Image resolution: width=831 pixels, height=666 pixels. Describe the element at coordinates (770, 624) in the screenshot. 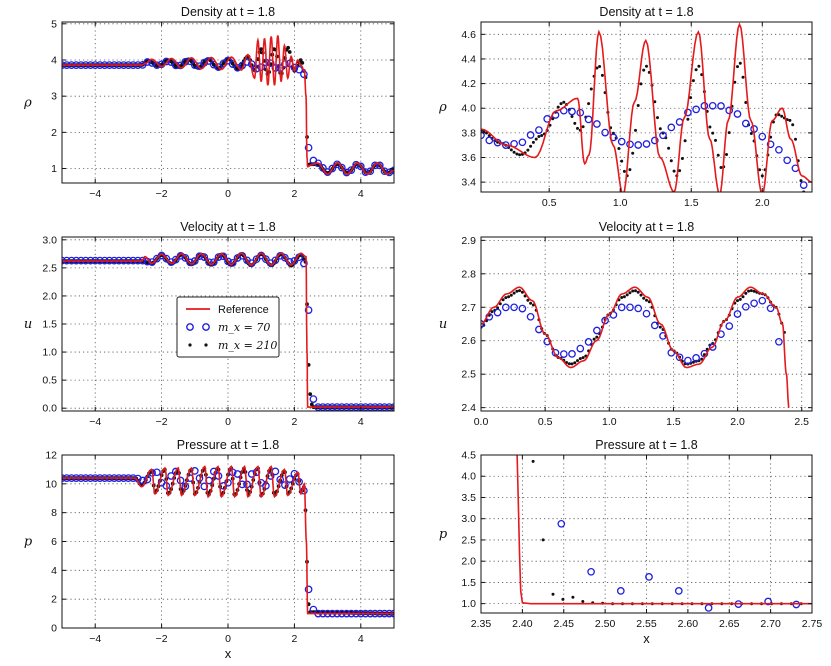

I see `x-tick-label: 2.70` at that location.